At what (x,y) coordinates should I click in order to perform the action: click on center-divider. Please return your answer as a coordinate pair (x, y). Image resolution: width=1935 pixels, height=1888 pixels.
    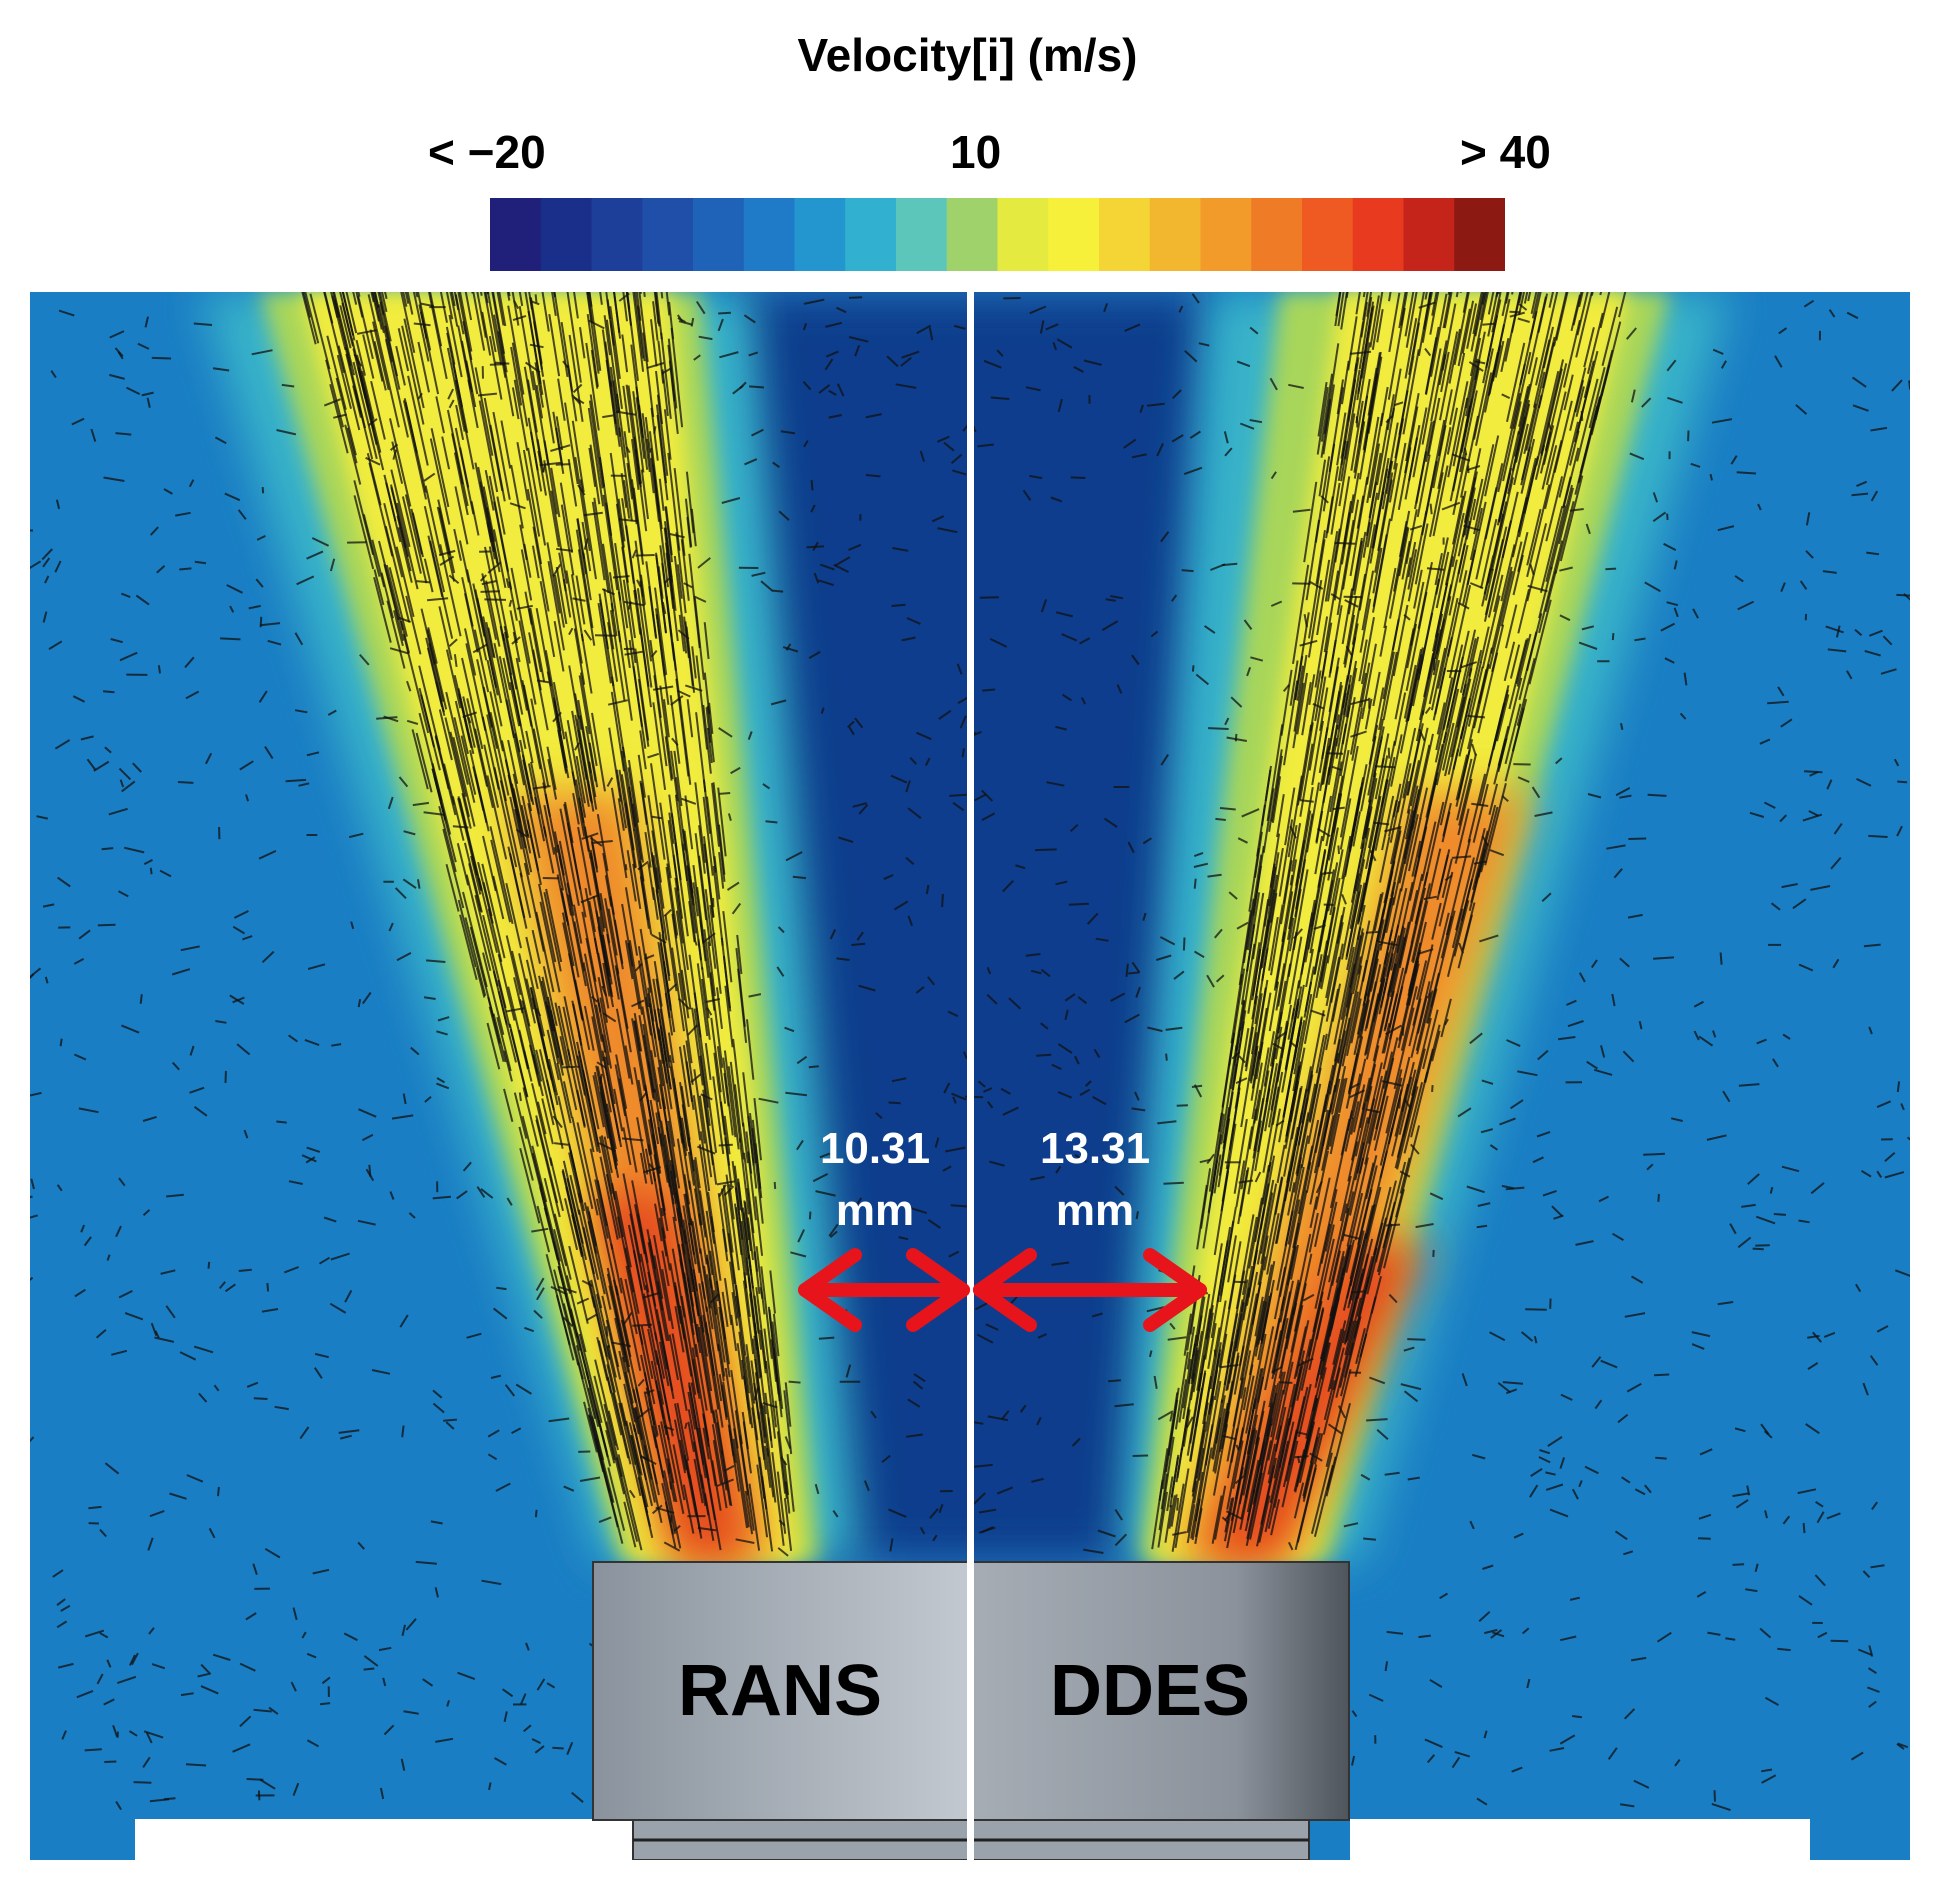
    Looking at the image, I should click on (970, 1076).